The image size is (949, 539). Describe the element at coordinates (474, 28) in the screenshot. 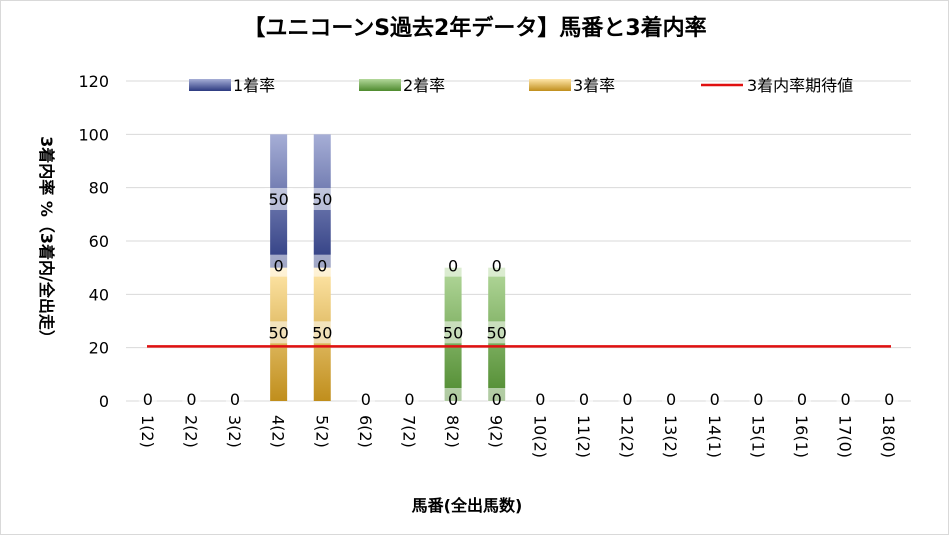

I see `chart-title: 【ユニコーンS過去2年データ】馬番と3着内率` at that location.